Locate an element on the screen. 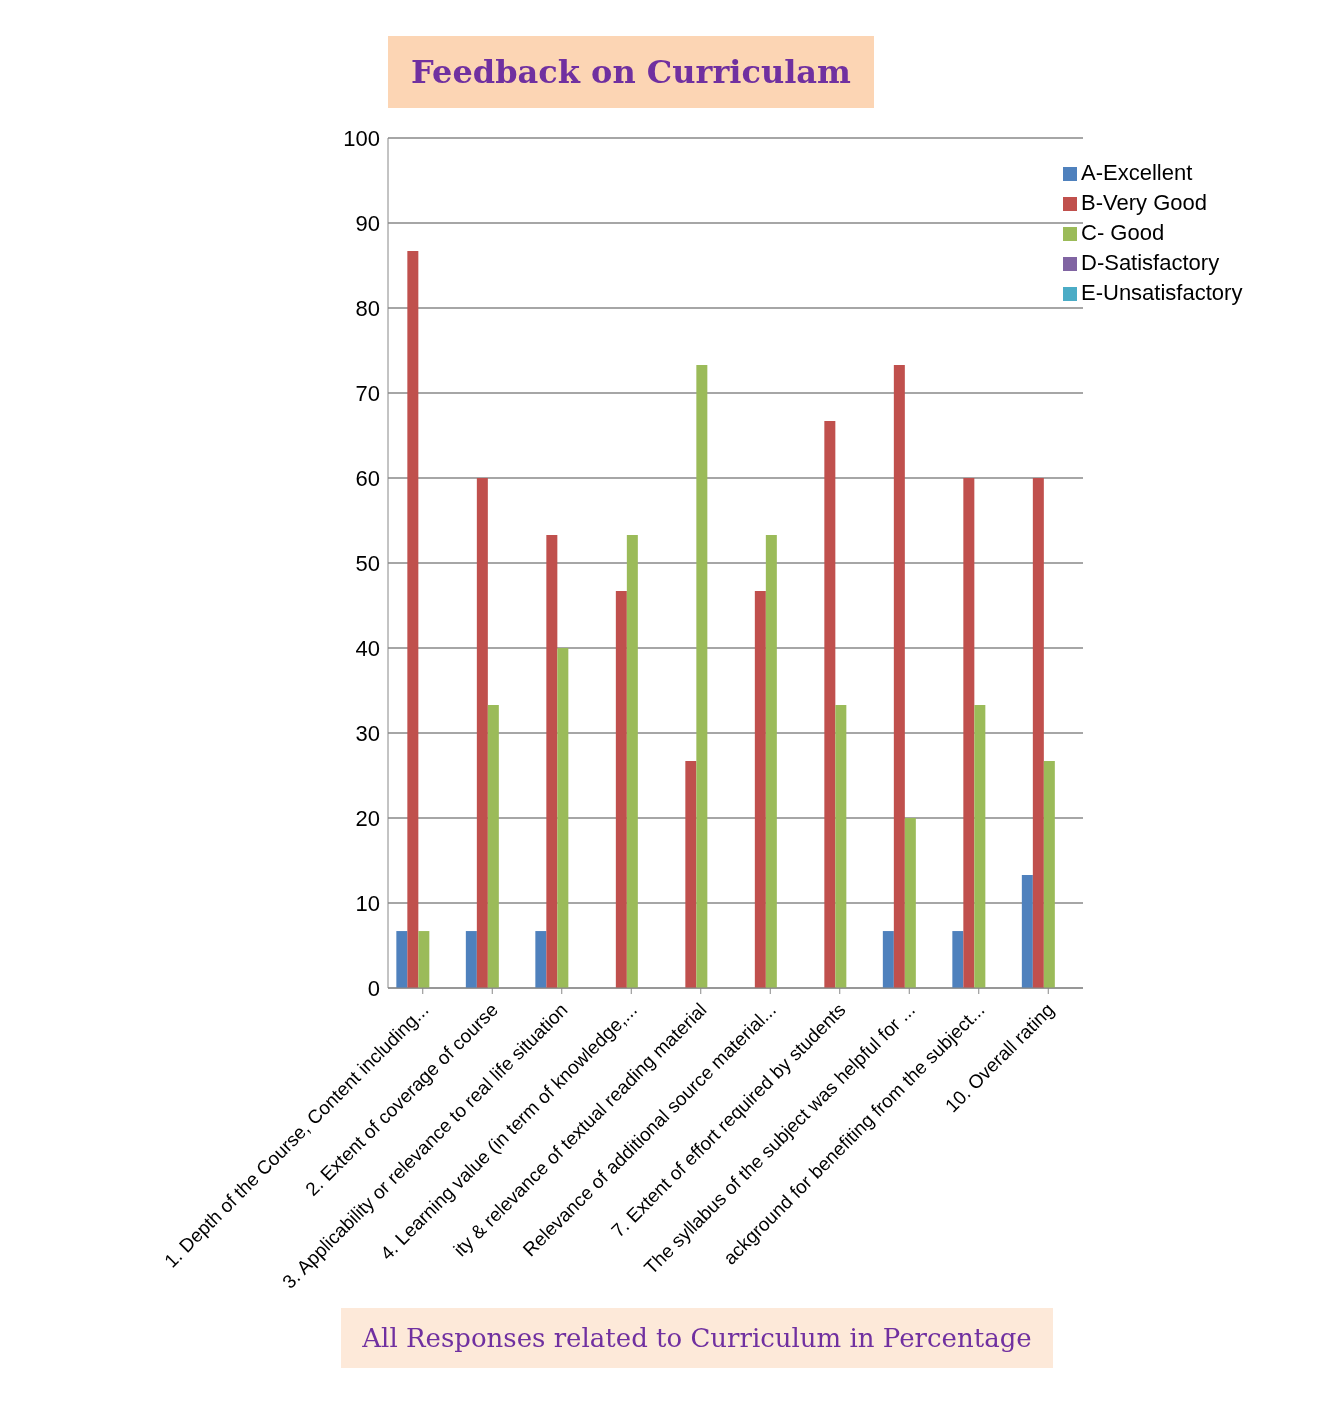  legend-label: B-Very Good is located at coordinates (1144, 202).